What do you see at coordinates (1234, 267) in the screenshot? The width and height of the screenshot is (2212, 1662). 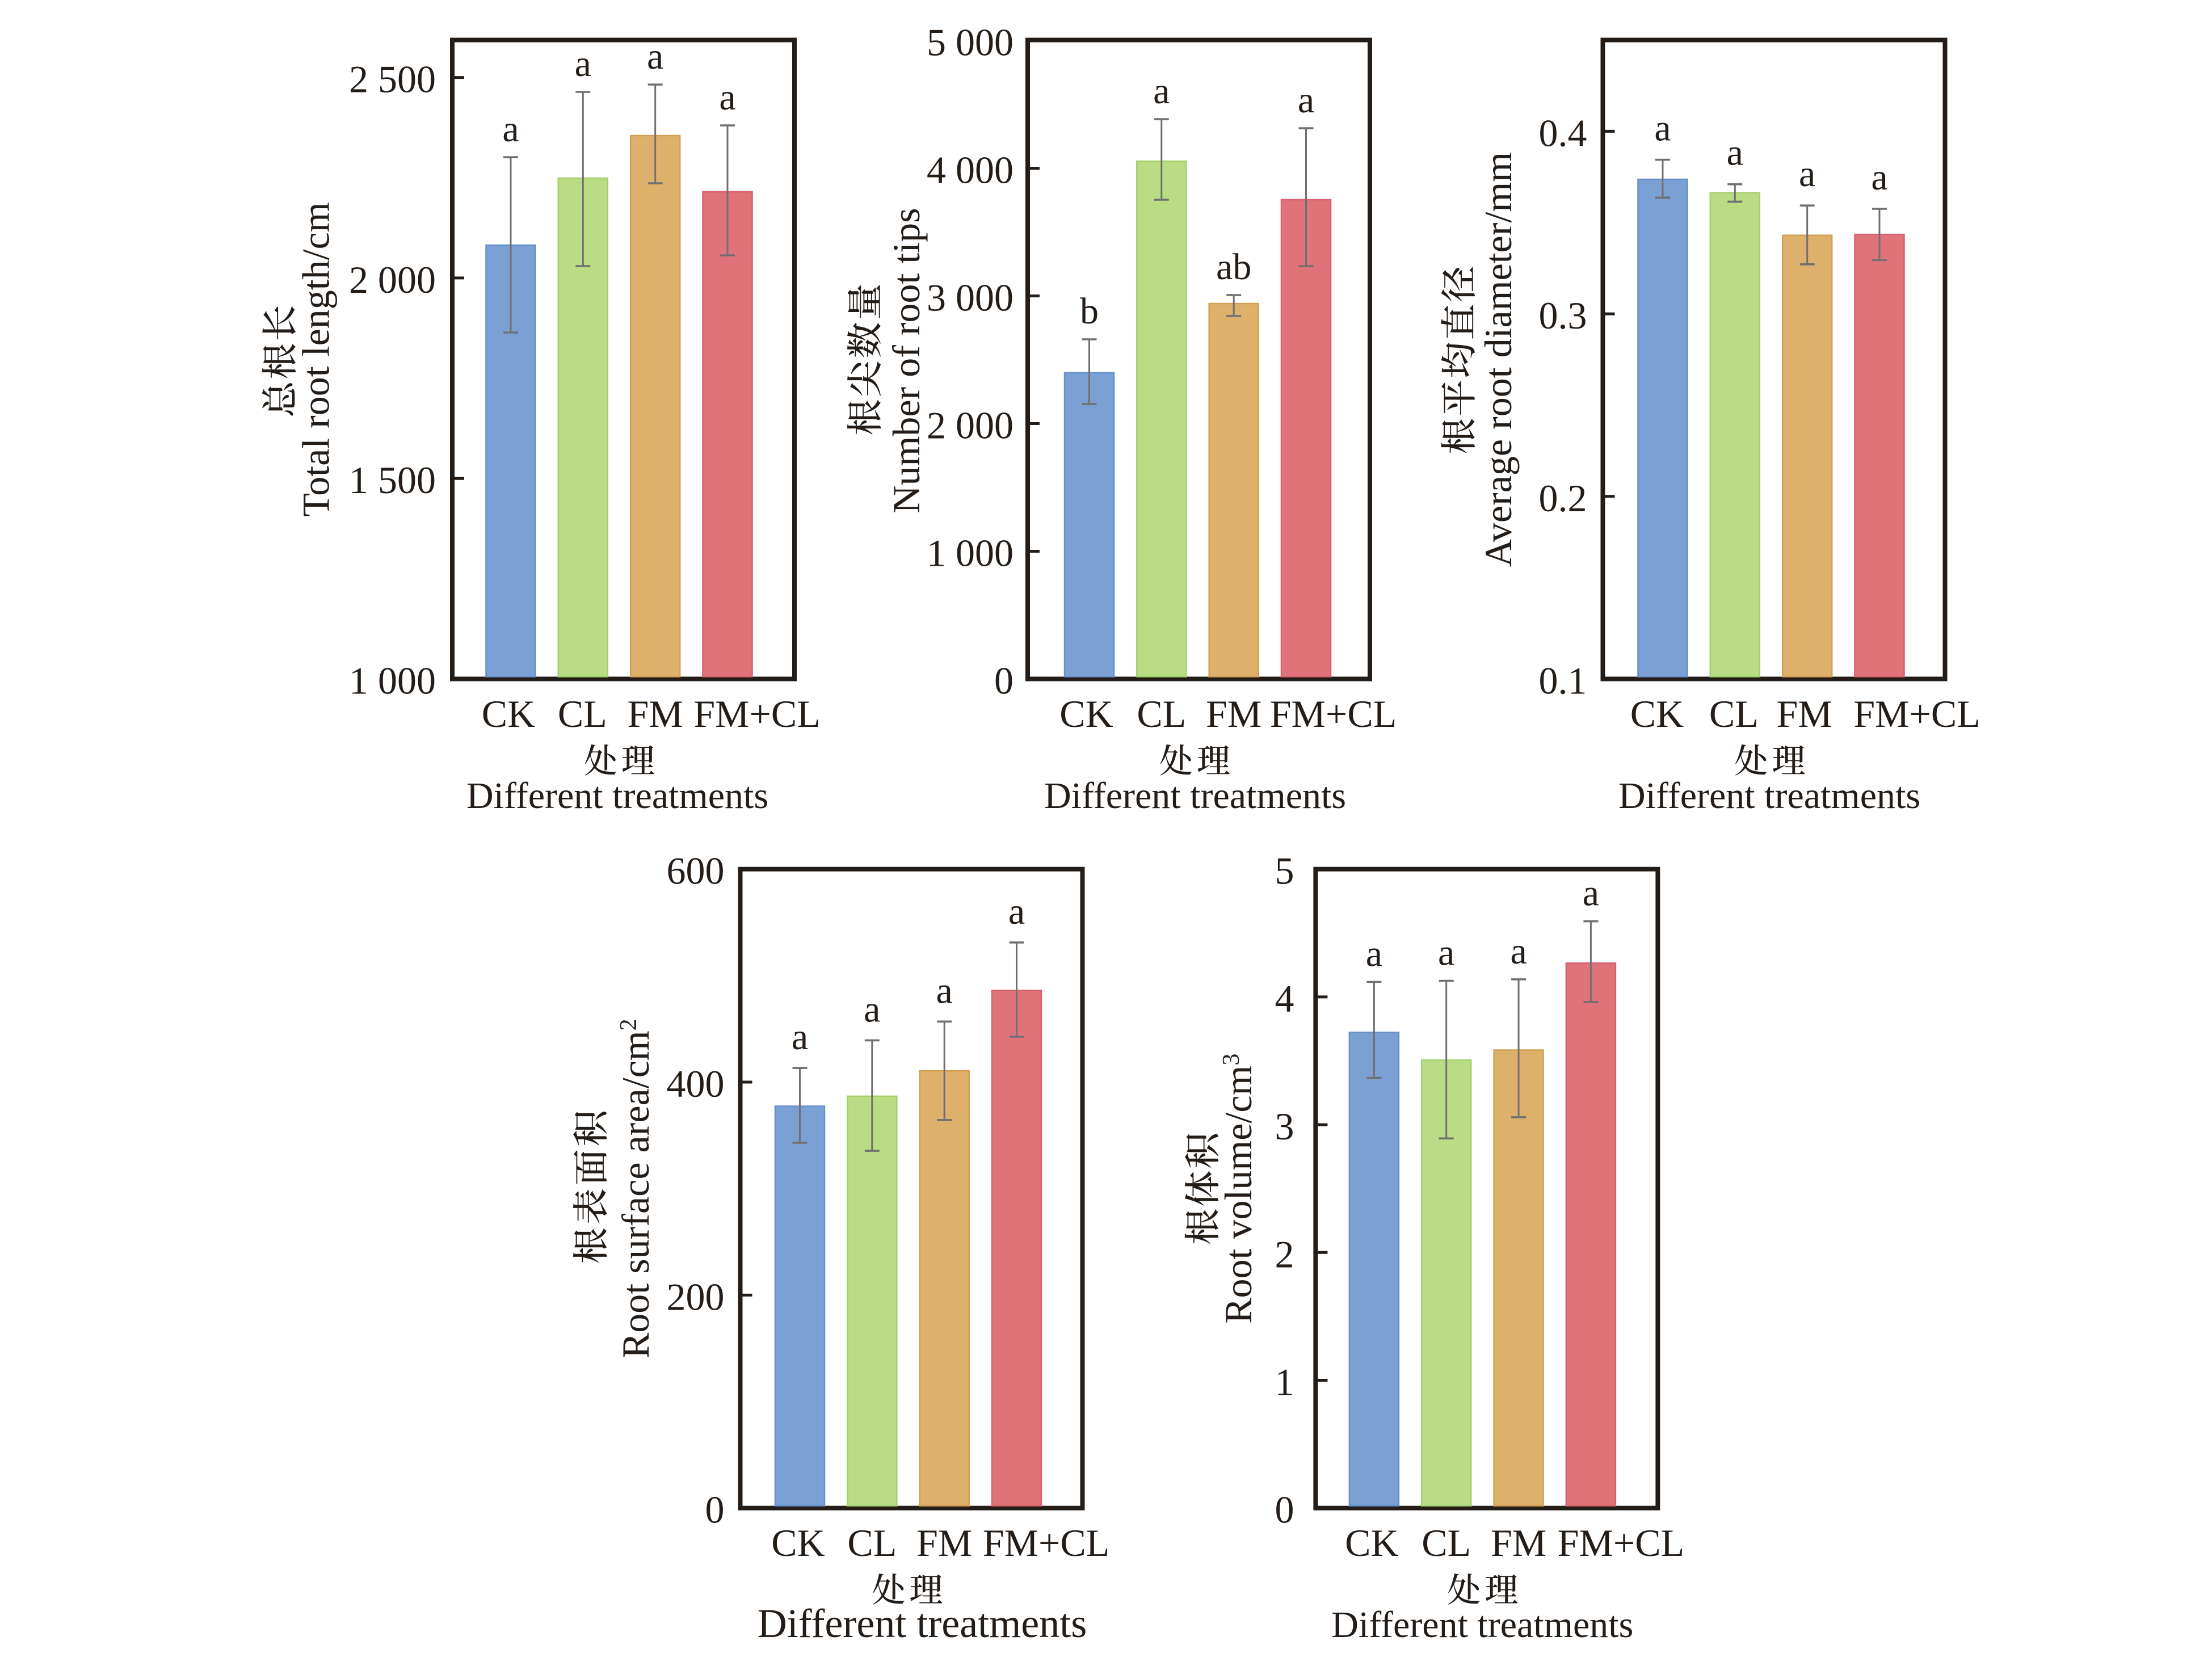 I see `svg-text: ab` at bounding box center [1234, 267].